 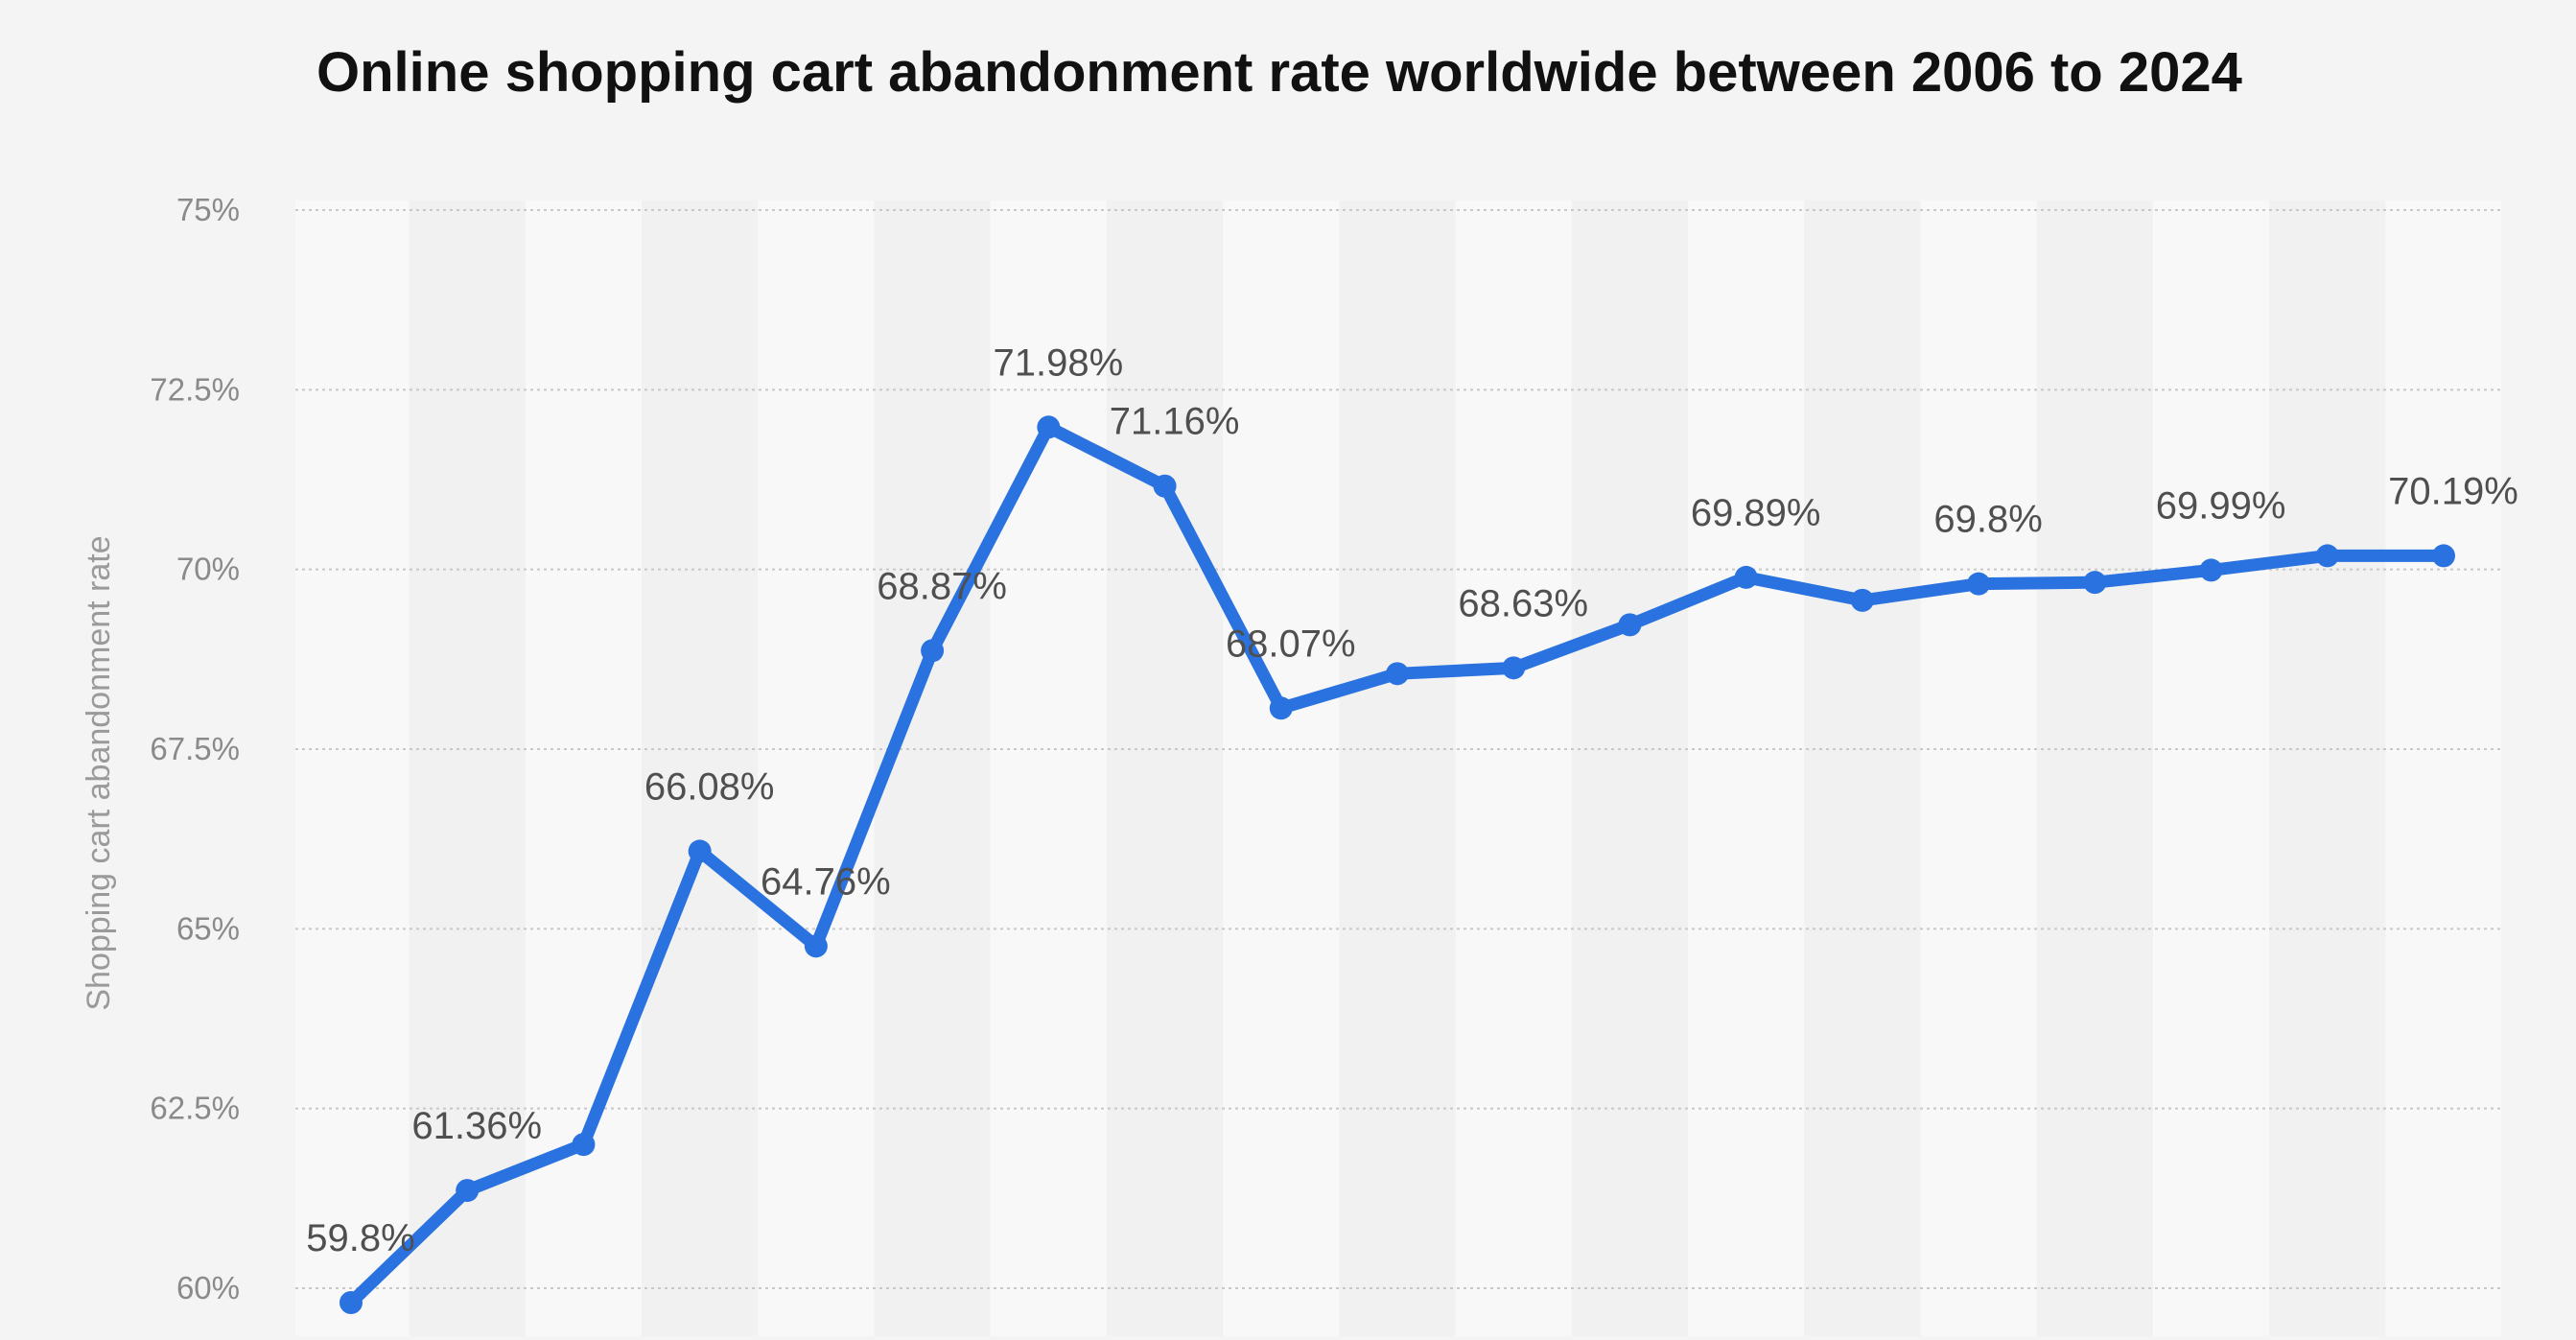 What do you see at coordinates (99, 772) in the screenshot?
I see `y-axis-title: Shopping cart abandonment rate` at bounding box center [99, 772].